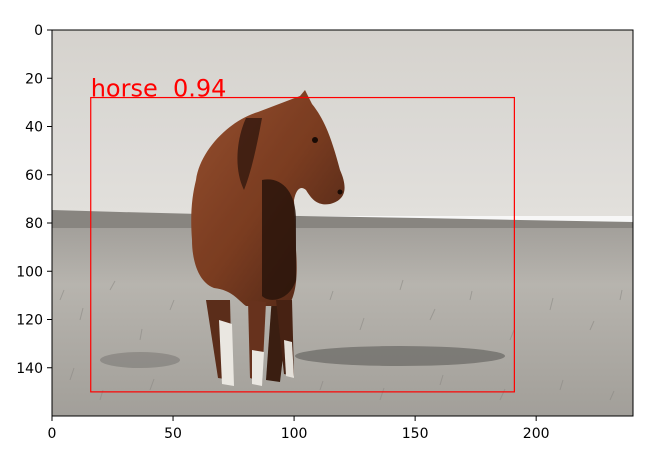 The width and height of the screenshot is (657, 467). What do you see at coordinates (52, 434) in the screenshot?
I see `x-tick-label: 0` at bounding box center [52, 434].